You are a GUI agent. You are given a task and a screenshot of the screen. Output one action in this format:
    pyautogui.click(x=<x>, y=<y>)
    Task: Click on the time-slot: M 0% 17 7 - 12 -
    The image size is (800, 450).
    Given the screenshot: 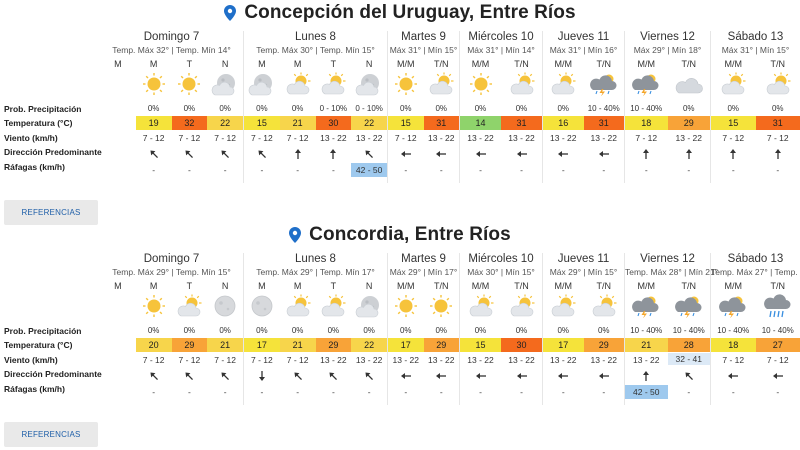 What is the action you would take?
    pyautogui.click(x=262, y=343)
    